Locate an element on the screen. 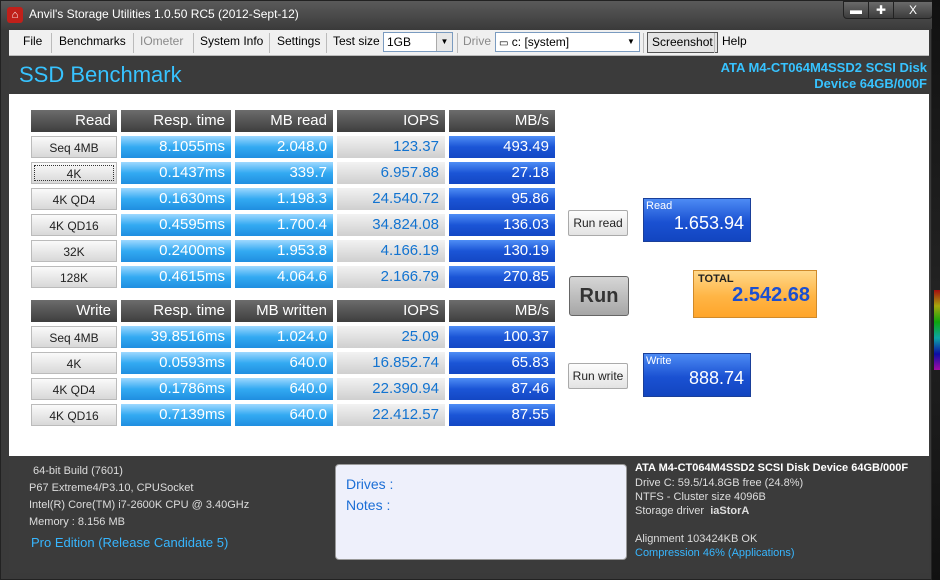  drive-value: c: [system] is located at coordinates (540, 42).